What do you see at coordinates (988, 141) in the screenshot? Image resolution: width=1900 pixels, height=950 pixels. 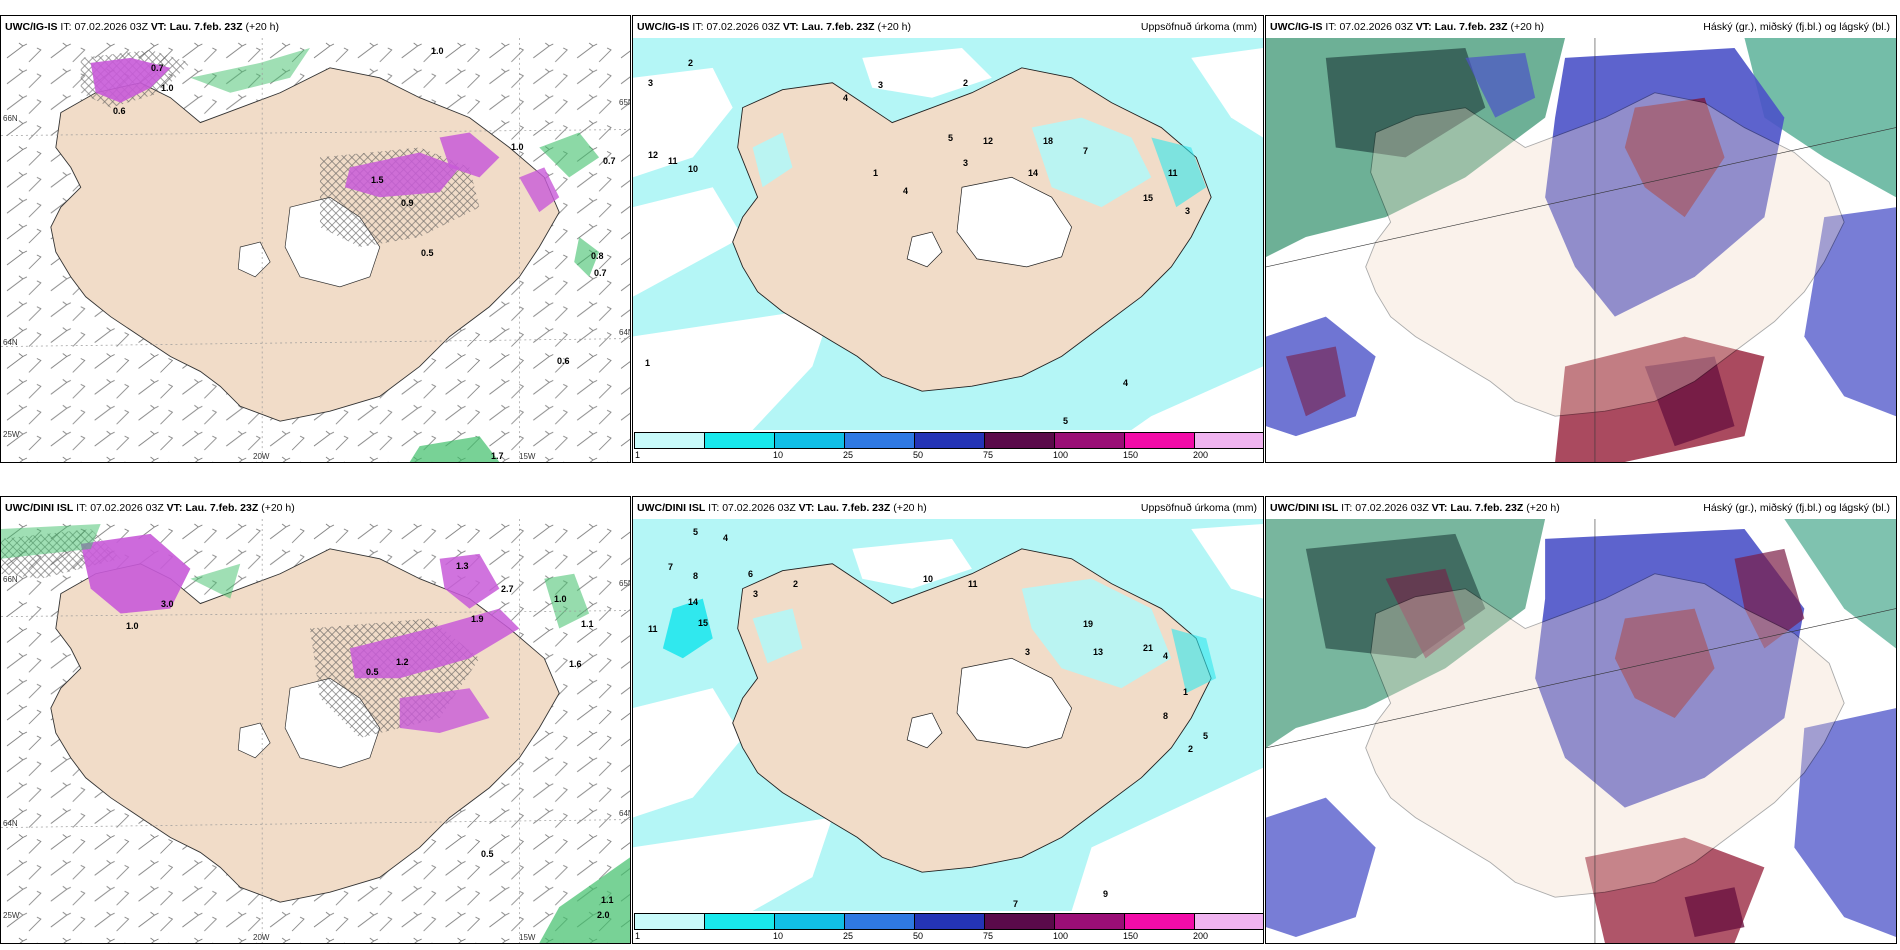 I see `map-value-label: 12` at bounding box center [988, 141].